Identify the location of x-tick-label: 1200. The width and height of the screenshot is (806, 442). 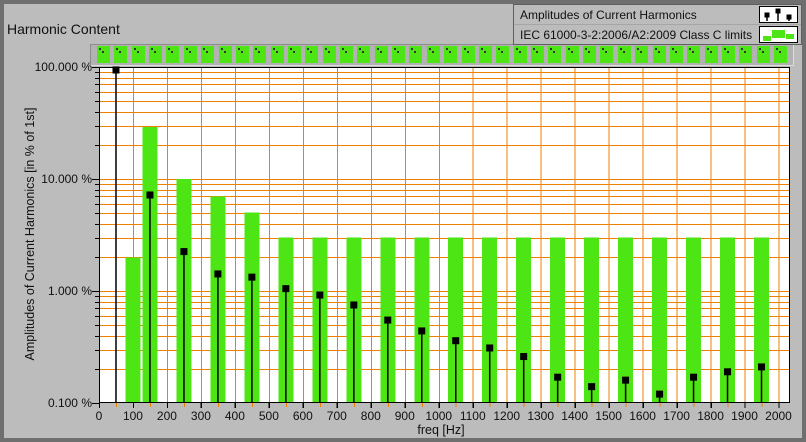
(506, 416).